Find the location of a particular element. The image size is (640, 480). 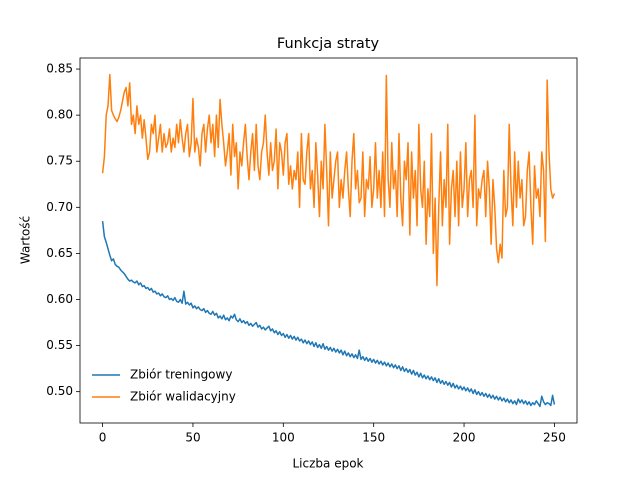

y-tick-label: 0.70 is located at coordinates (59, 207).